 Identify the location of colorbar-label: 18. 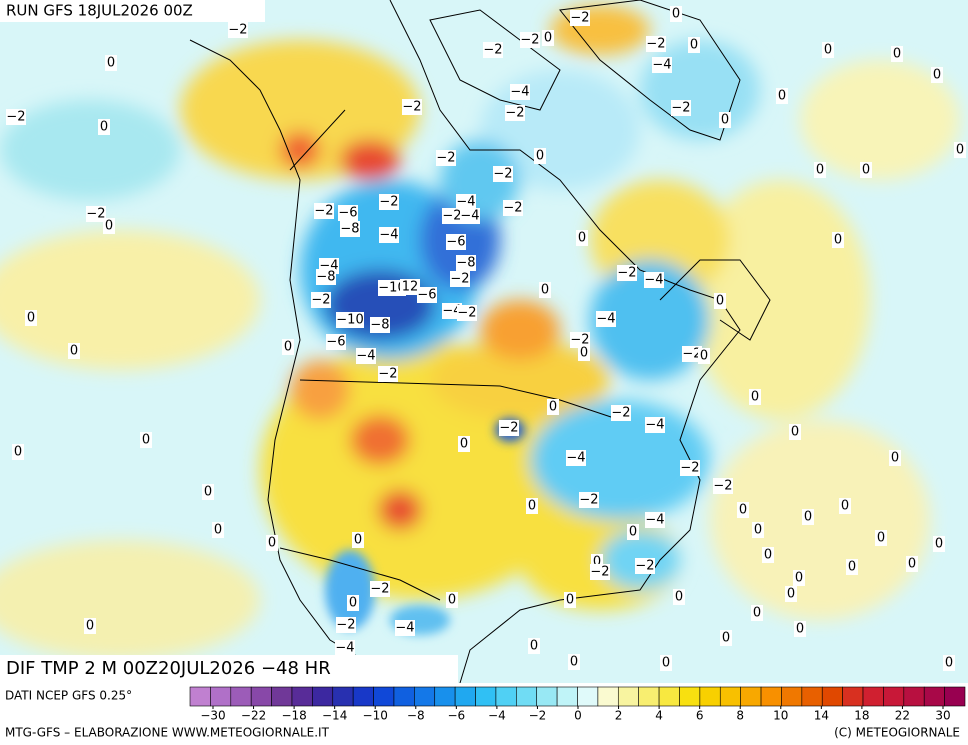
(861, 716).